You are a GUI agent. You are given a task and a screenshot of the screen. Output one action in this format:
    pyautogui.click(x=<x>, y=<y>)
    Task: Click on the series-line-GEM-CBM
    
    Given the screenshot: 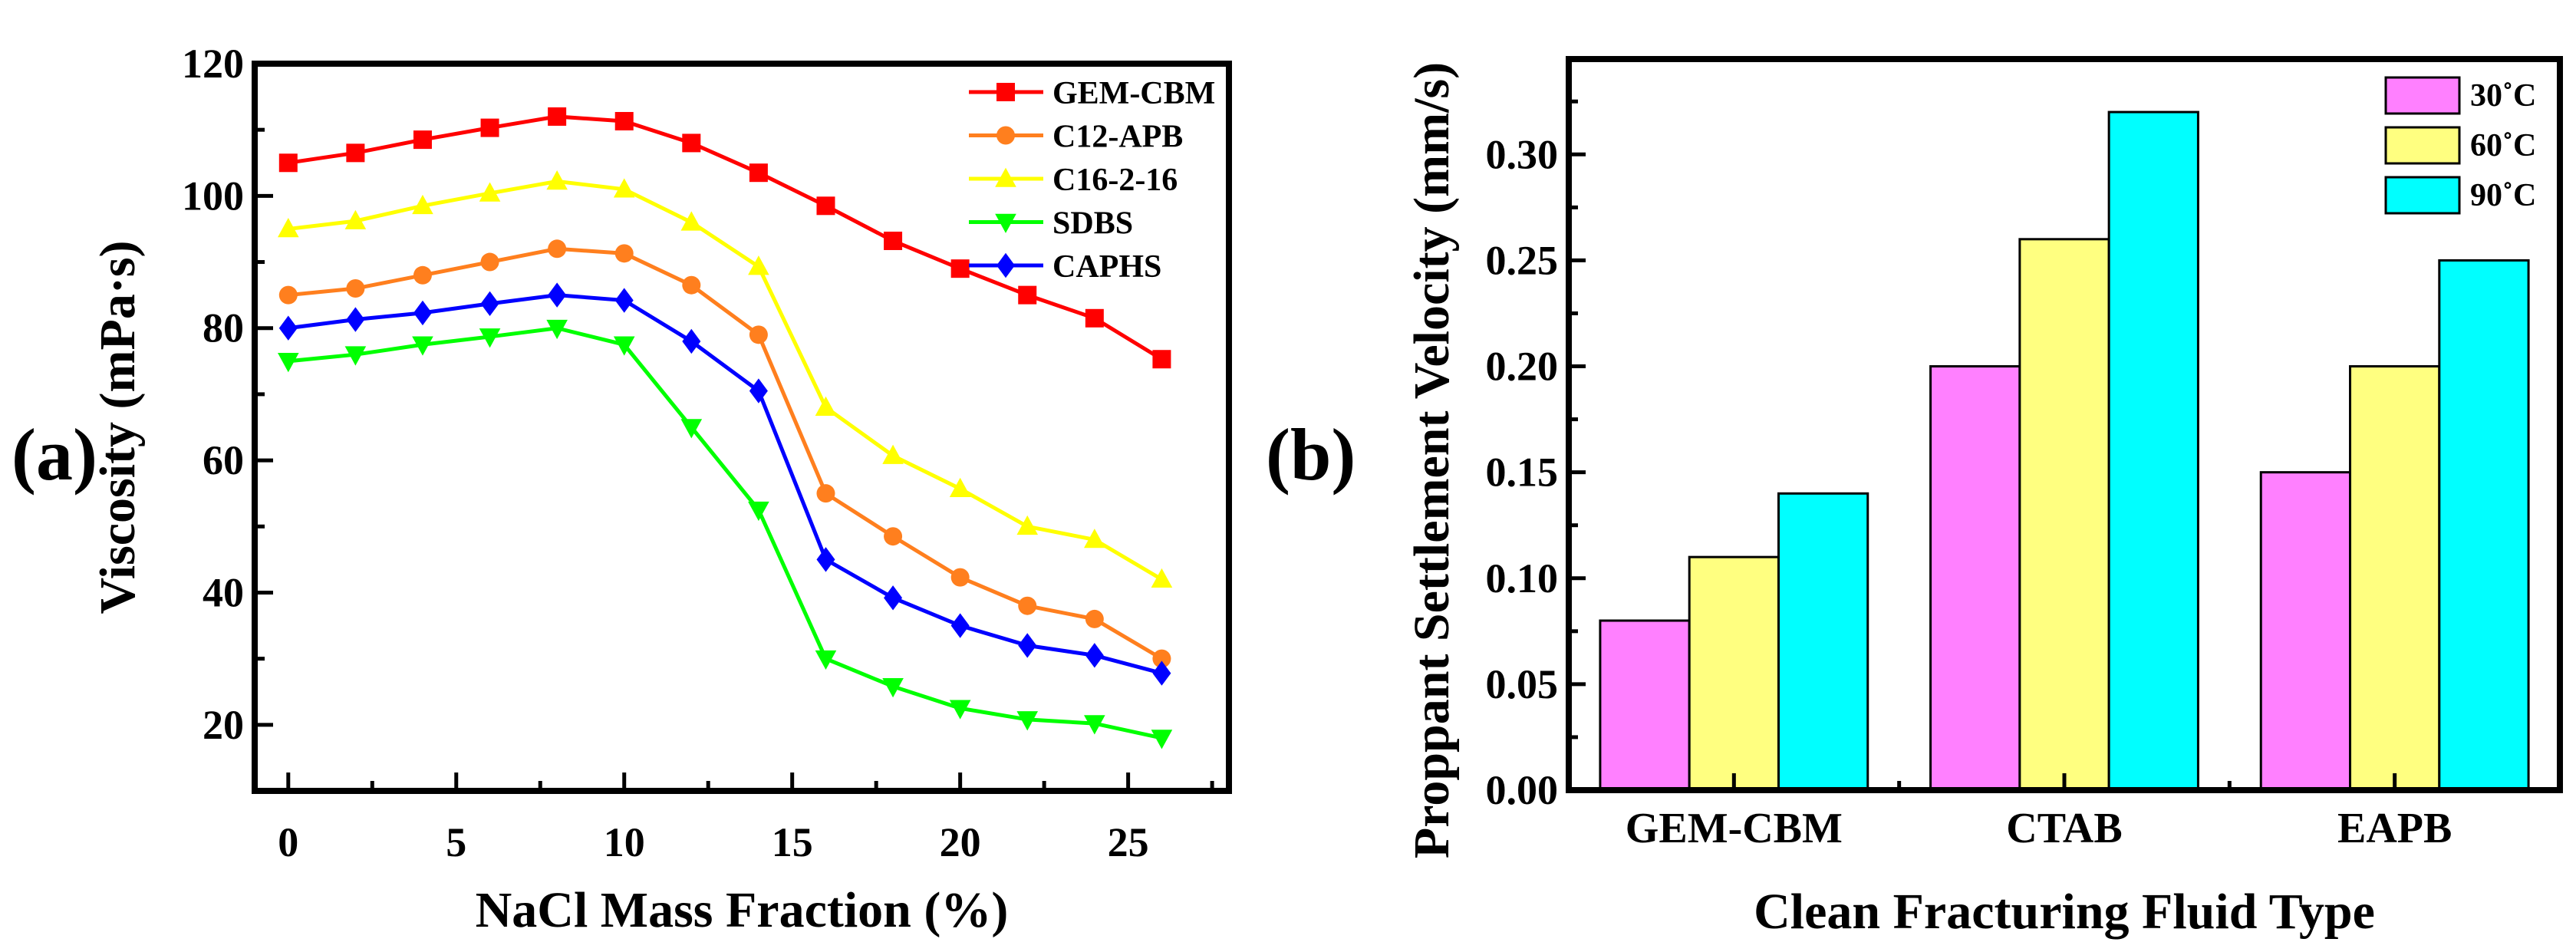 What is the action you would take?
    pyautogui.click(x=725, y=237)
    